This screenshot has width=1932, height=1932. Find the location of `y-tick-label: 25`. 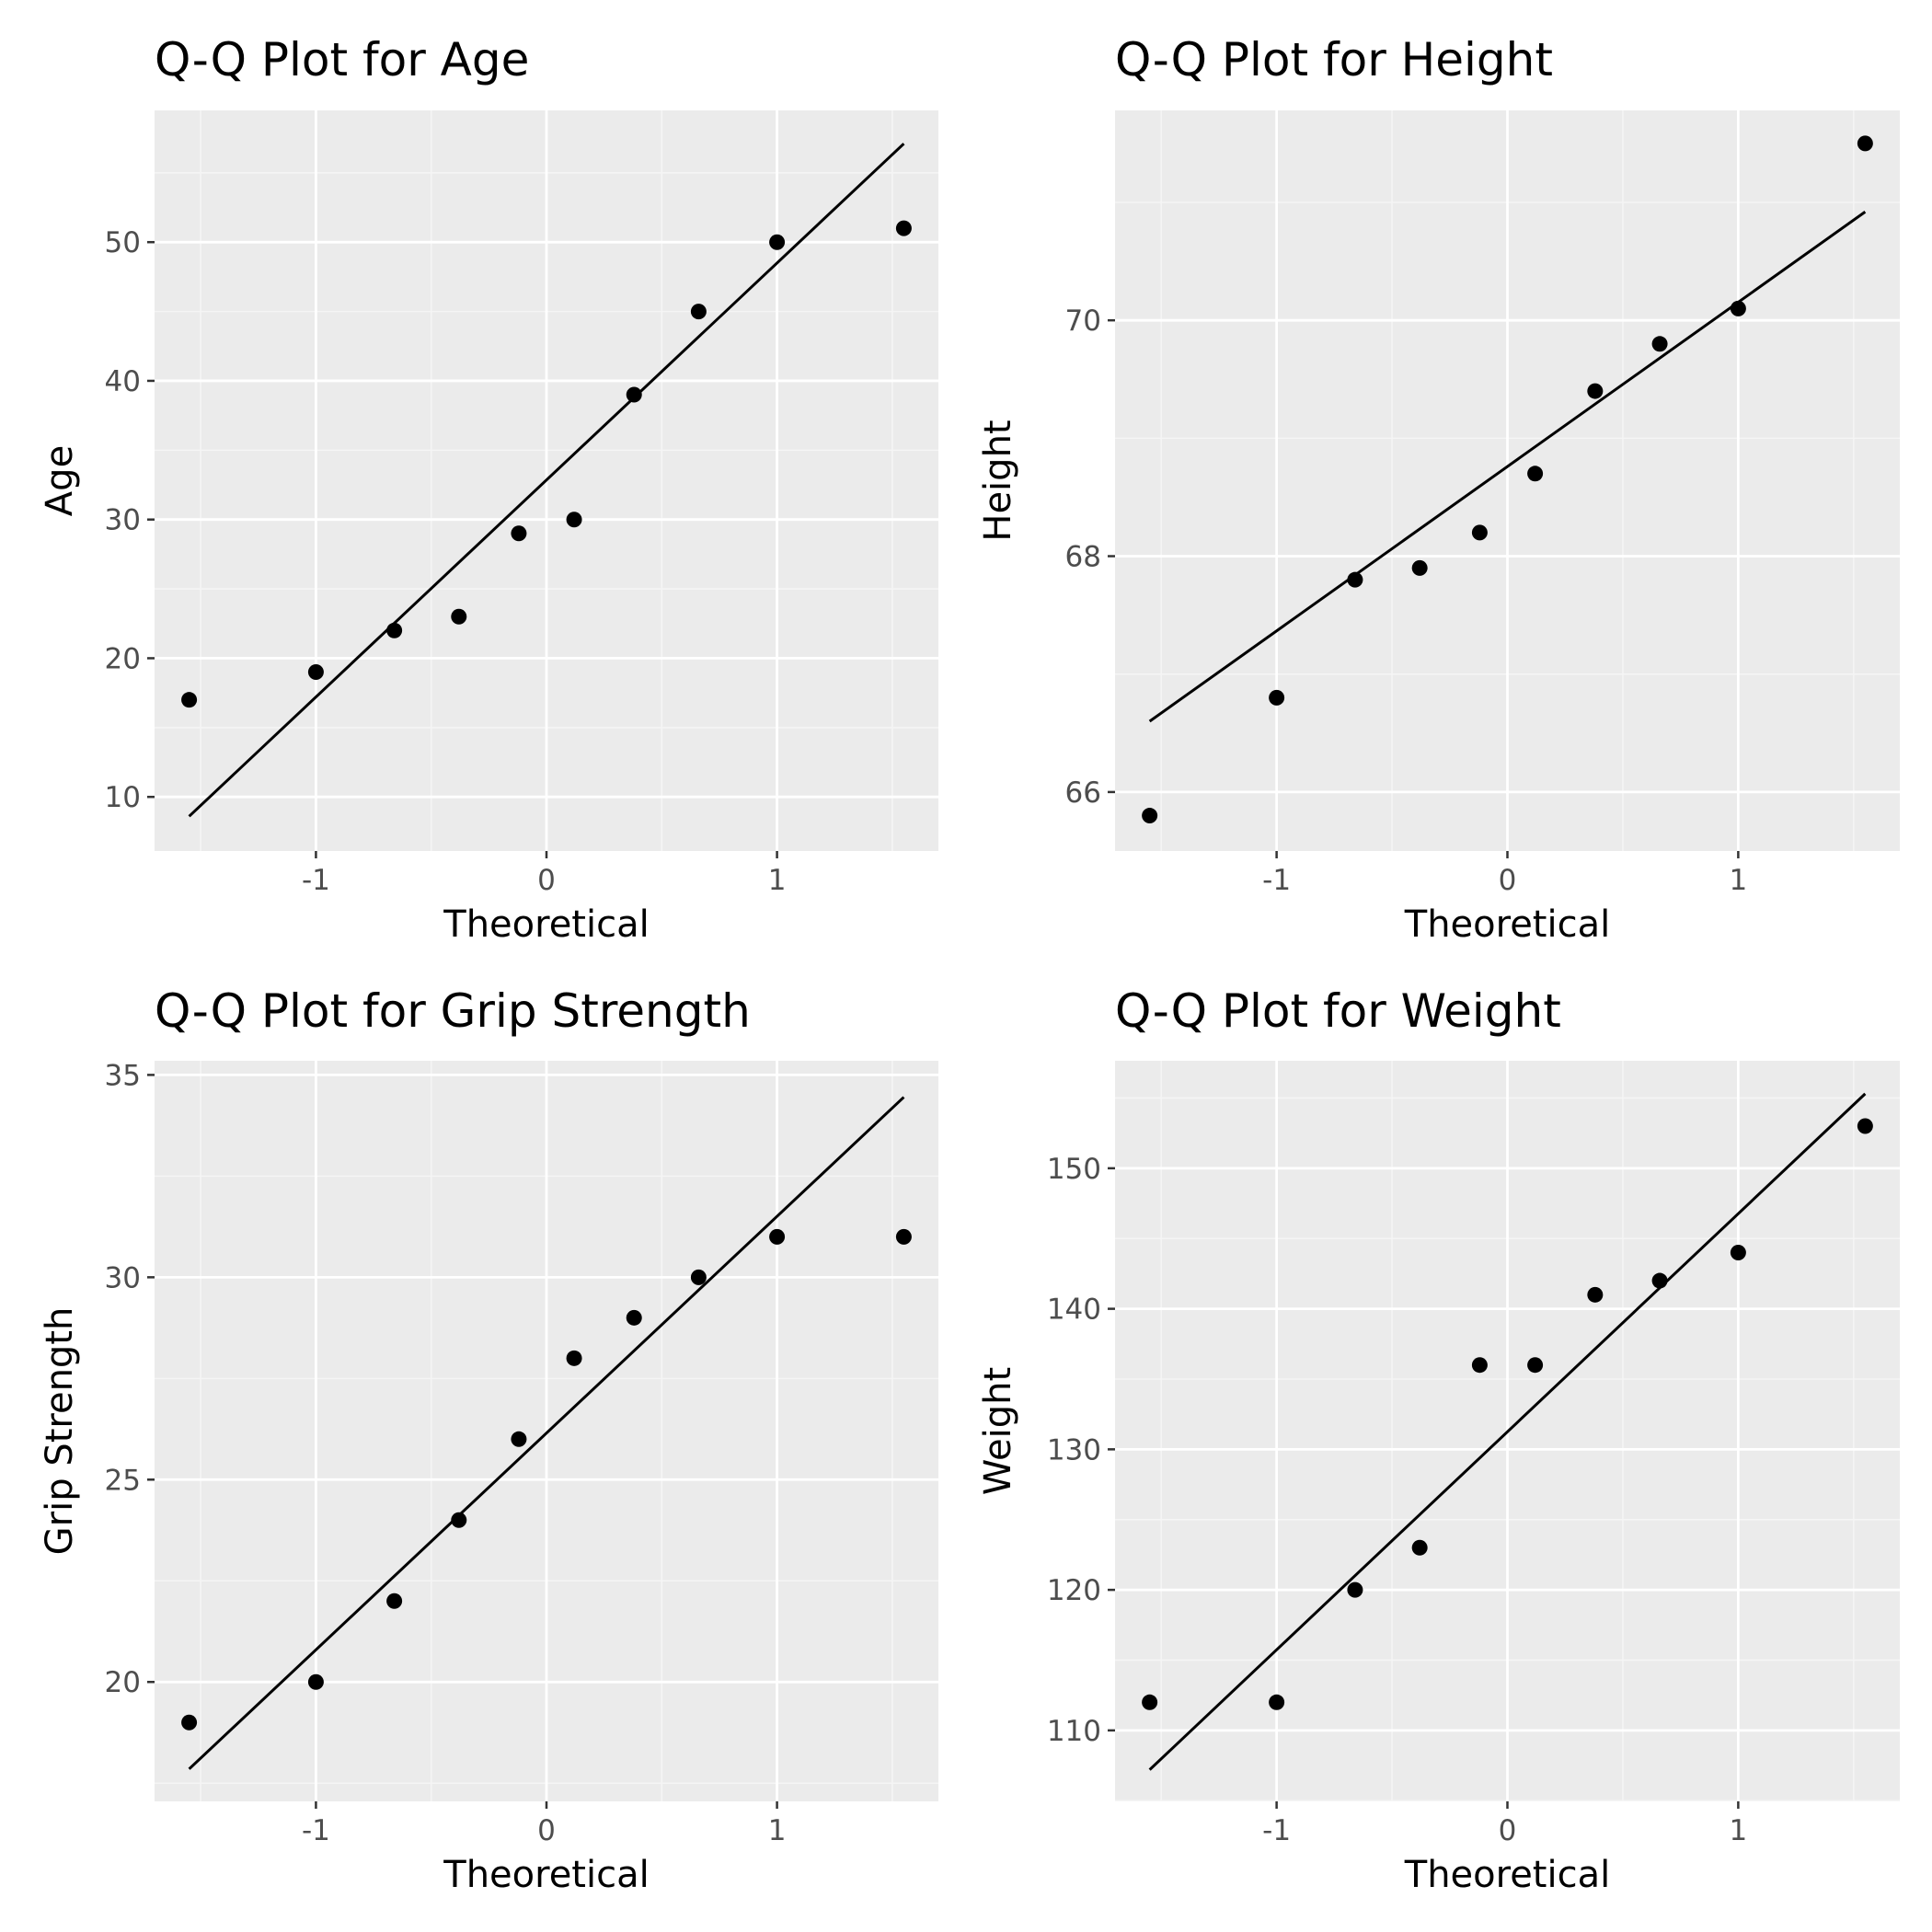

y-tick-label: 25 is located at coordinates (123, 1480).